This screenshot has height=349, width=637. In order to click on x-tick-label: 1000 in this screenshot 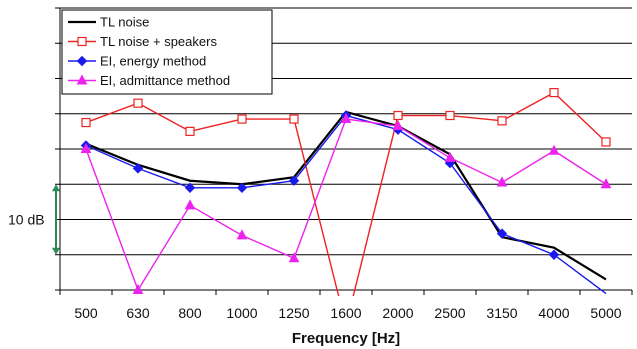, I will do `click(241, 313)`.